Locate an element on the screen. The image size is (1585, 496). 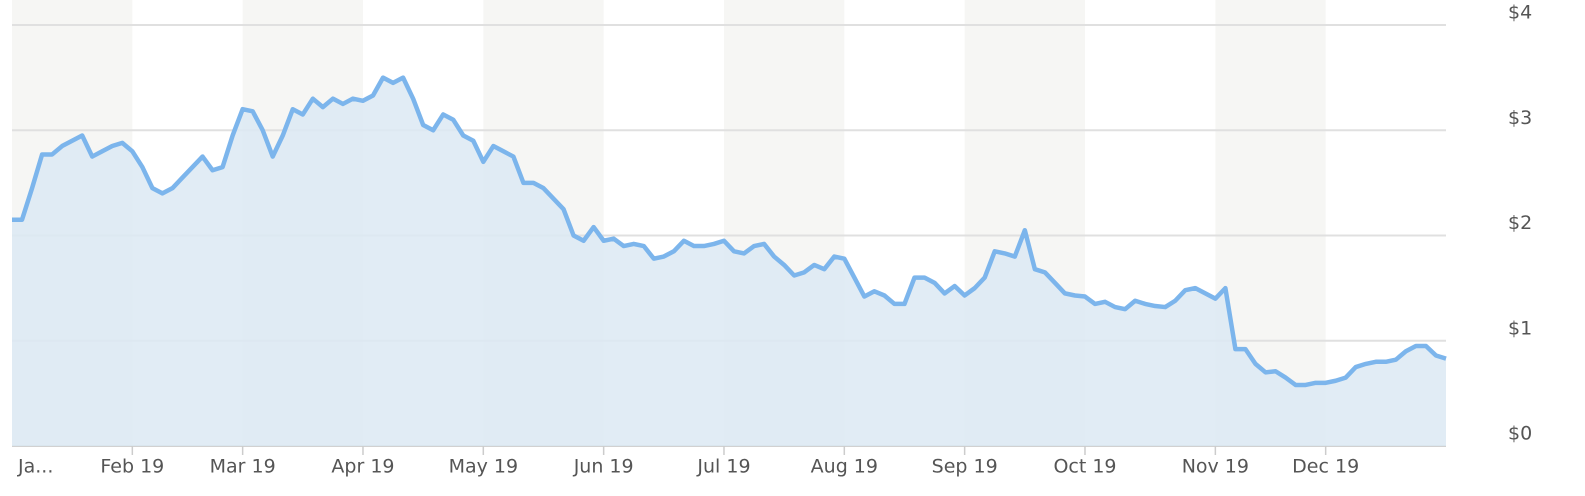
x-tick-label: Jun 19 is located at coordinates (603, 467).